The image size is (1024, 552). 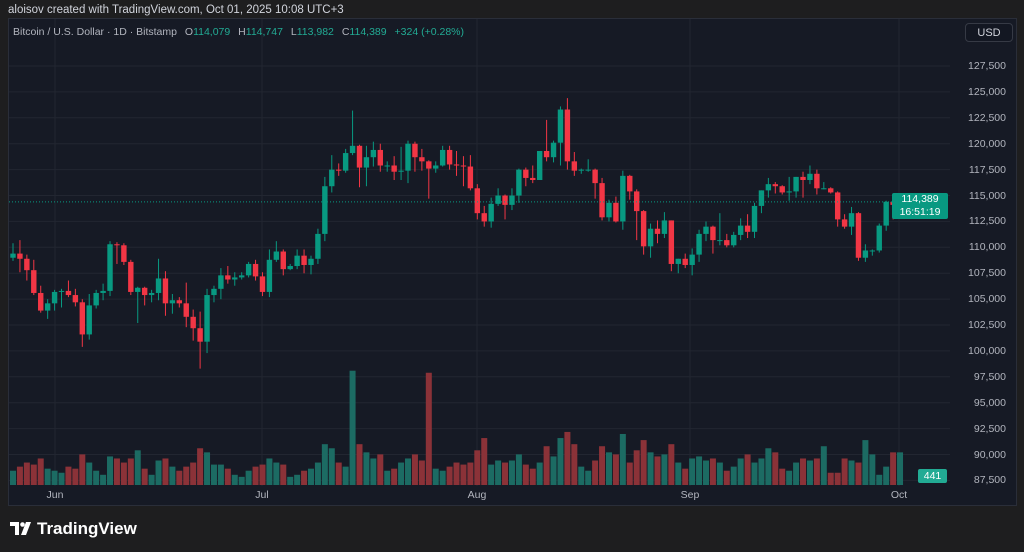 I want to click on current-price-label: 114,389 16:51:19, so click(x=920, y=206).